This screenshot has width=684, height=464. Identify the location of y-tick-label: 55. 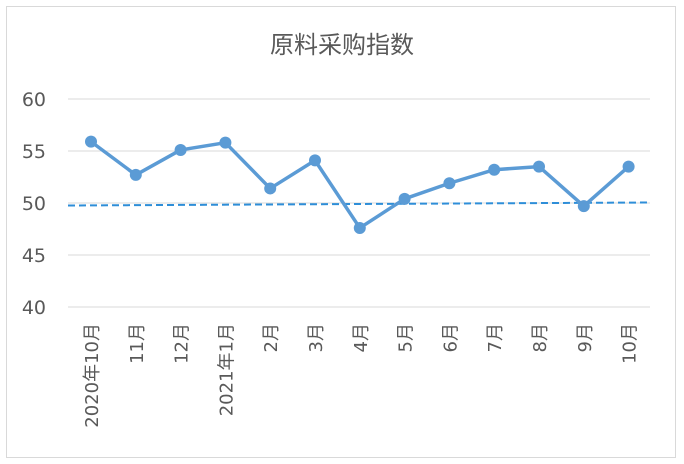
(34, 152).